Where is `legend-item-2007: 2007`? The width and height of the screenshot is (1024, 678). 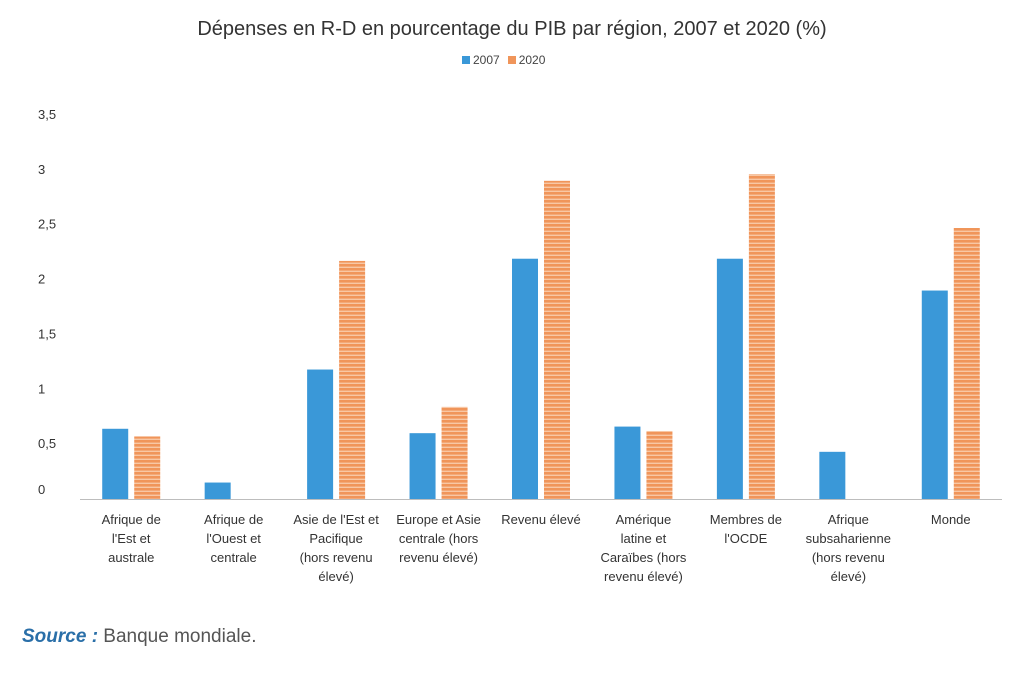 legend-item-2007: 2007 is located at coordinates (481, 60).